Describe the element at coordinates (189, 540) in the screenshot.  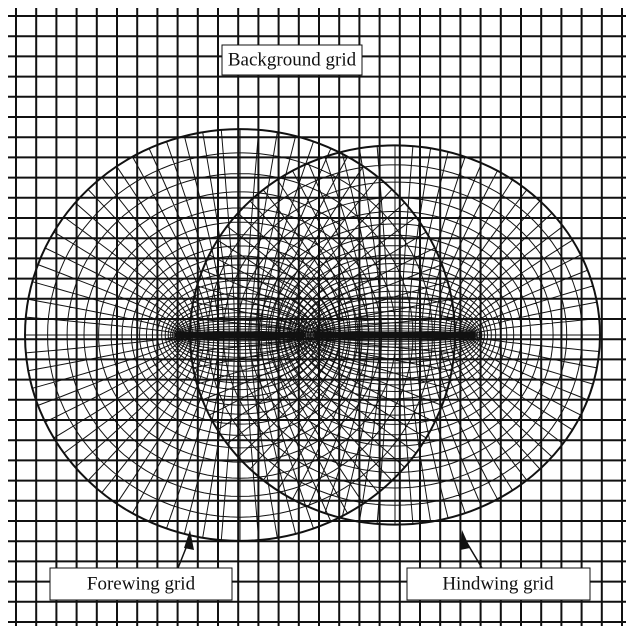
I see `forewing-arrow` at that location.